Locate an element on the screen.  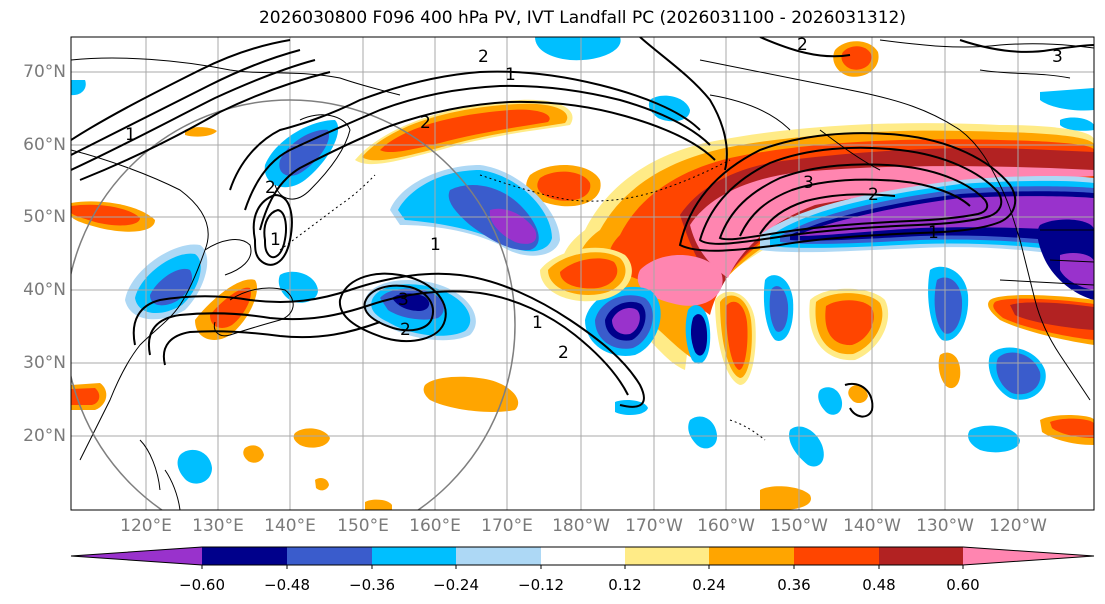
colorbar-tick-label: 0.24 is located at coordinates (709, 585).